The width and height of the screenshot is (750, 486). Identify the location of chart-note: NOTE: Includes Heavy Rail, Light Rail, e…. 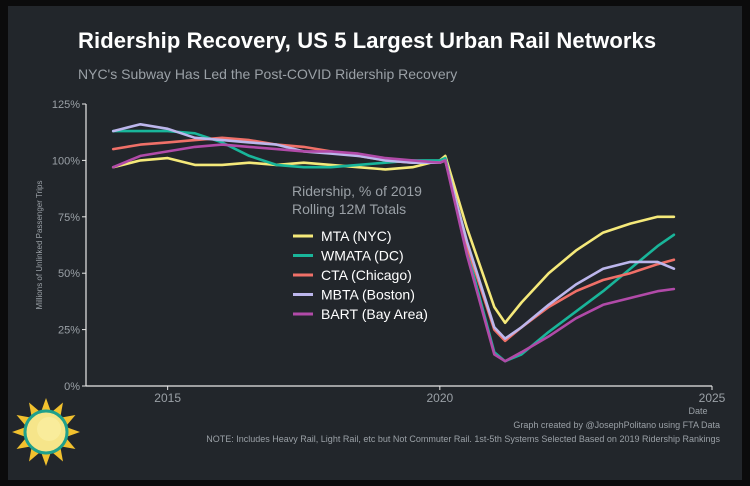
(463, 439).